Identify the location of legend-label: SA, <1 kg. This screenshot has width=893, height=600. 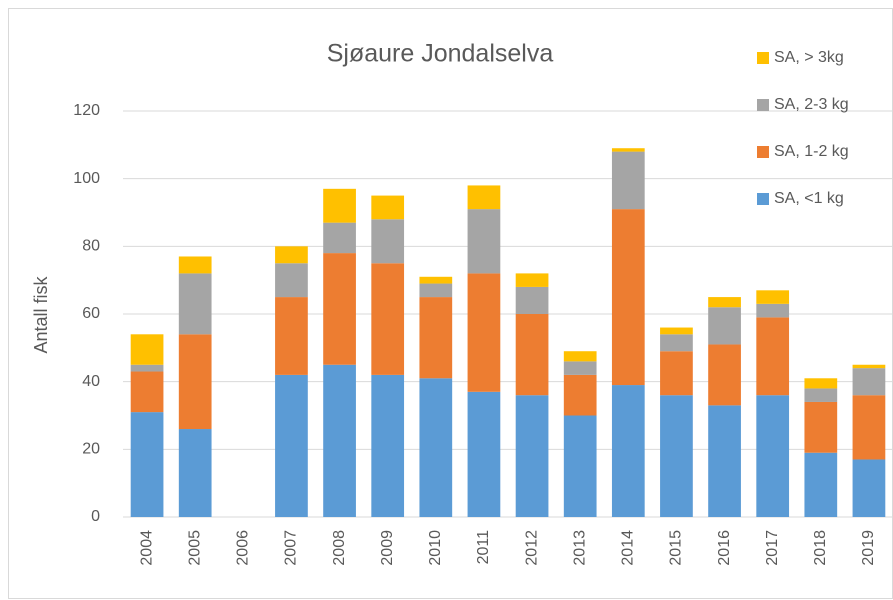
(809, 198).